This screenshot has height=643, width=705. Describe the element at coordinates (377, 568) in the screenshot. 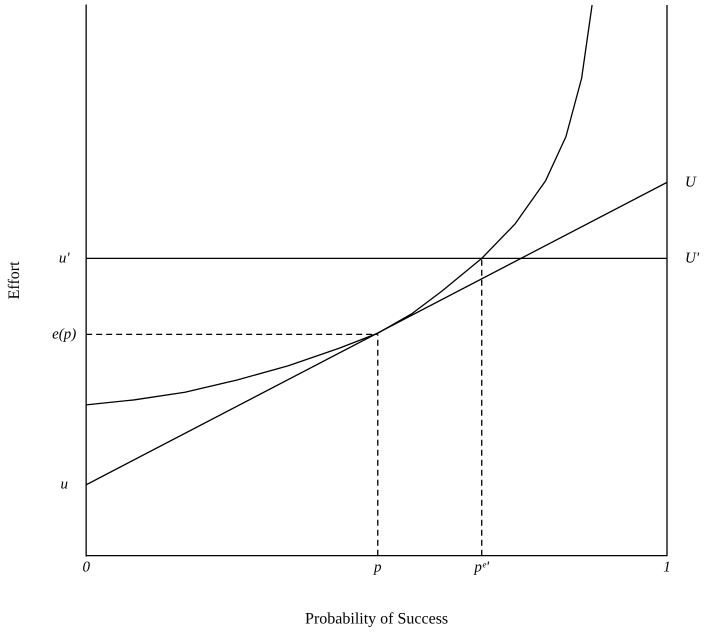

I see `x-tick-label: p` at that location.